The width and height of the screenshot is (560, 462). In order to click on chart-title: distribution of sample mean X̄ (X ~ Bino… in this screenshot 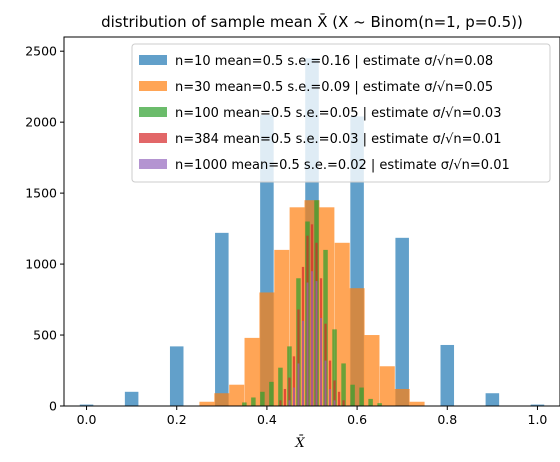, I will do `click(312, 21)`.